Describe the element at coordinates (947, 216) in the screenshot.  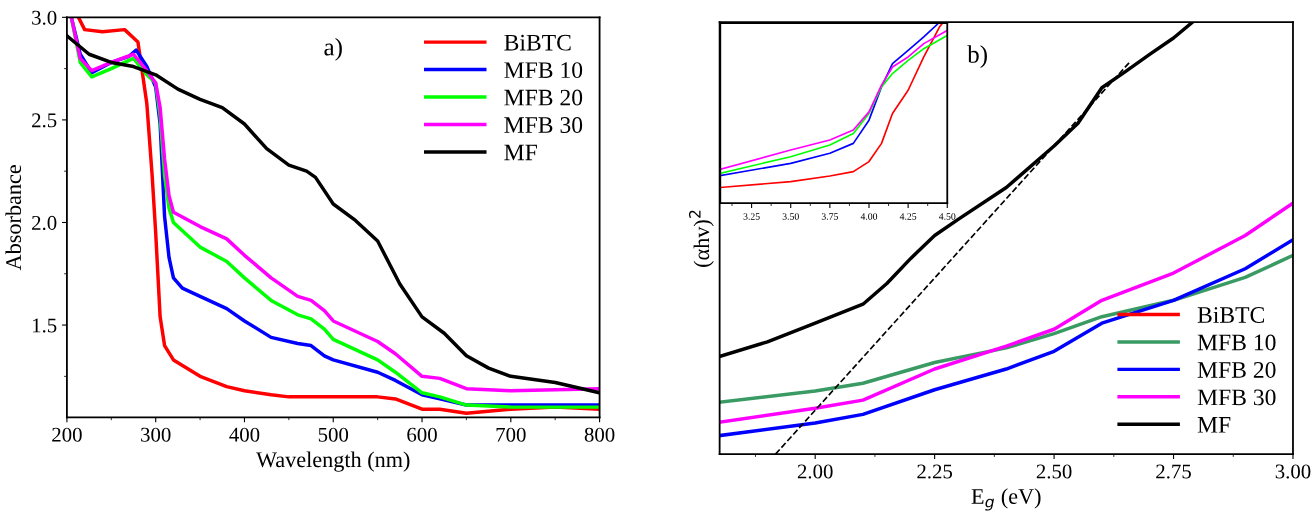
I see `x-tick-label: 4.50` at that location.